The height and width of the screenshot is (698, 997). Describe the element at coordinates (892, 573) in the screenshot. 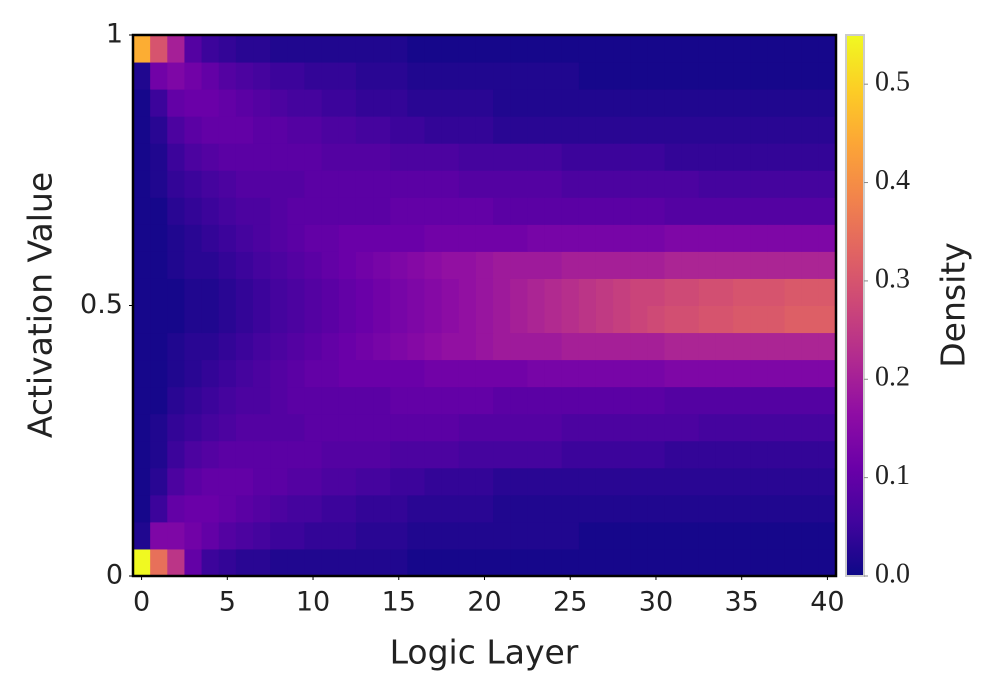

I see `colorbar-tick-label: 0.0` at that location.